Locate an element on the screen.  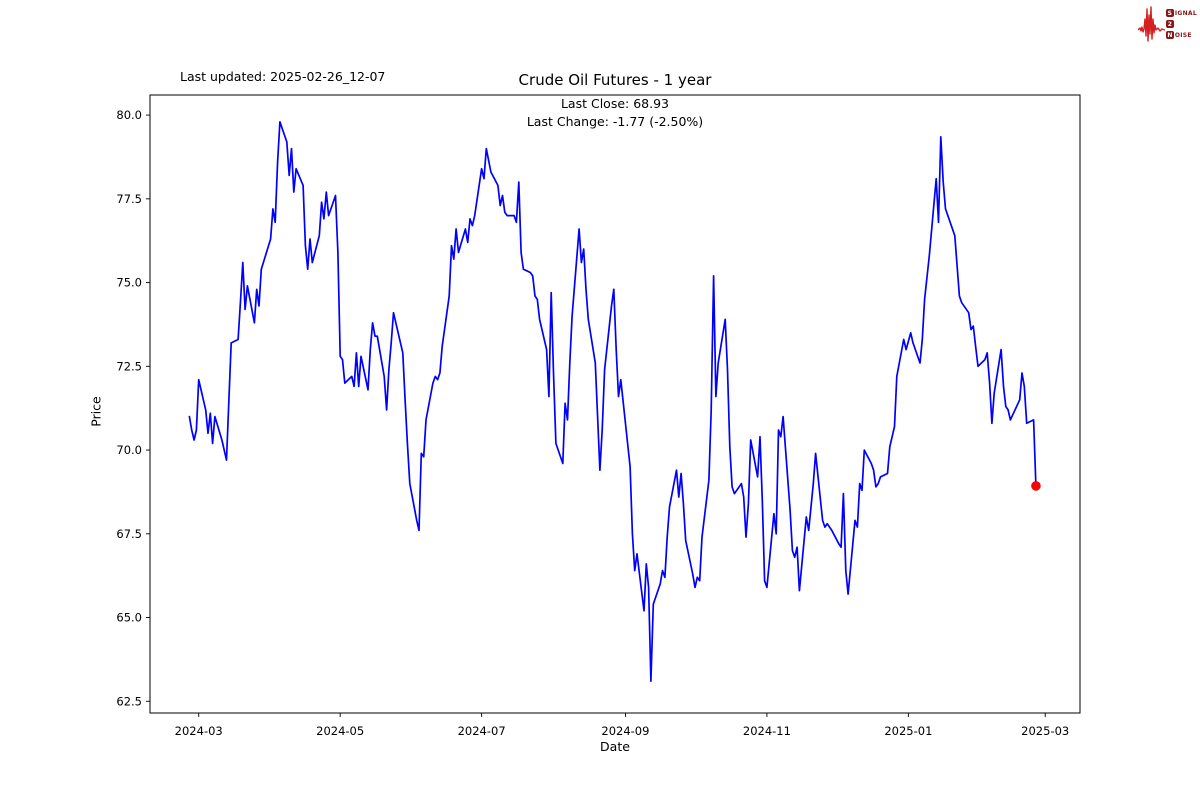
x-tick-label: 2024-05 is located at coordinates (340, 731).